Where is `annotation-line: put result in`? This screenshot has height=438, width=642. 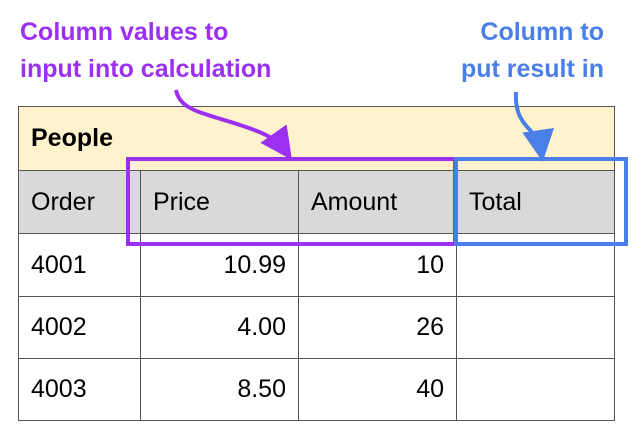 annotation-line: put result in is located at coordinates (532, 69).